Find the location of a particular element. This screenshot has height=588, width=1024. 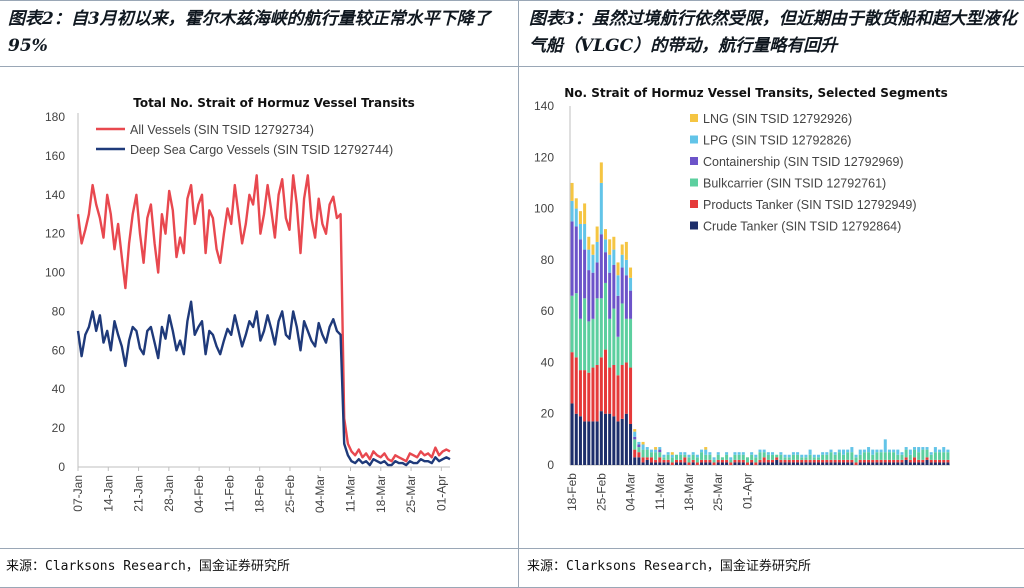

left-y-tick-label: 60 is located at coordinates (59, 350).